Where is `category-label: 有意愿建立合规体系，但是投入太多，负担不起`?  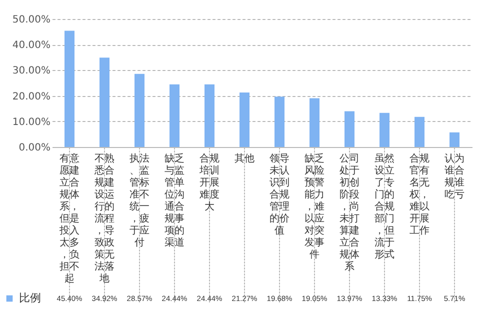 category-label: 有意愿建立合规体系，但是投入太多，负担不起 is located at coordinates (70, 219).